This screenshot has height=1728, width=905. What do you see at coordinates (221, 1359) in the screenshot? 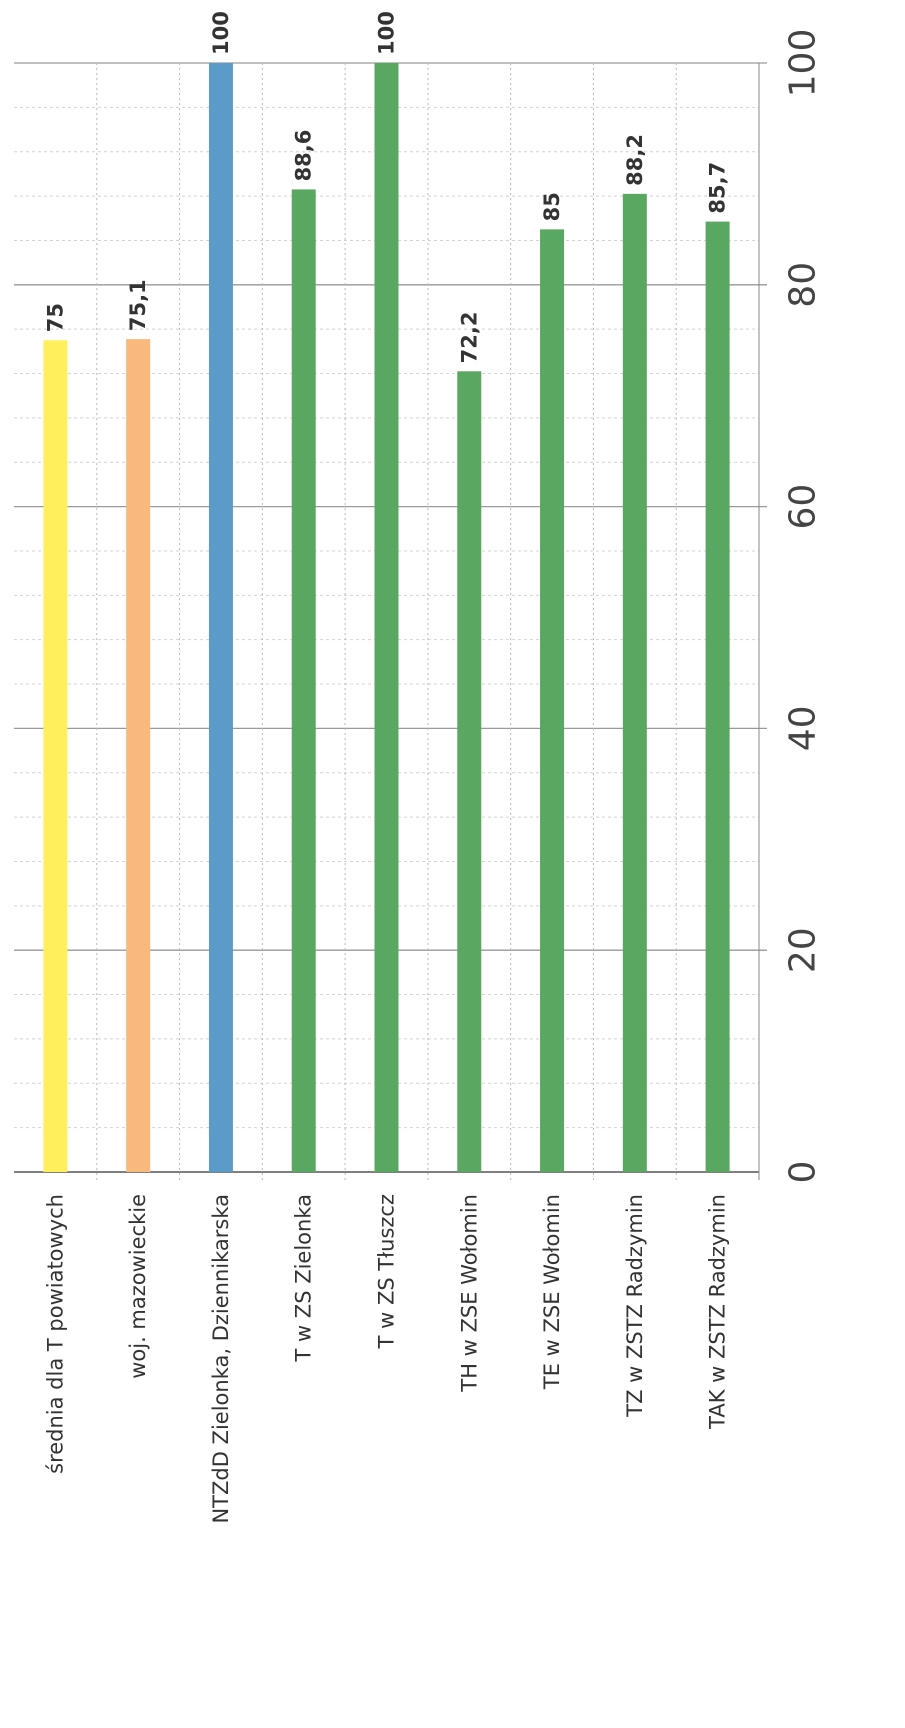
I see `category-label: NTZdD Zielonka, Dziennikarska` at bounding box center [221, 1359].